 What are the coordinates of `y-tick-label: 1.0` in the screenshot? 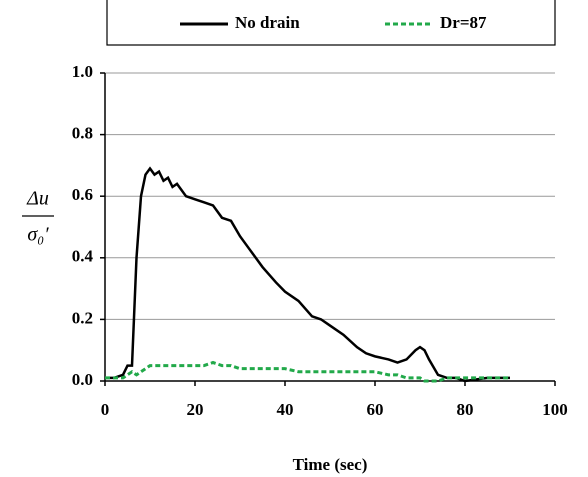 It's located at (82, 71).